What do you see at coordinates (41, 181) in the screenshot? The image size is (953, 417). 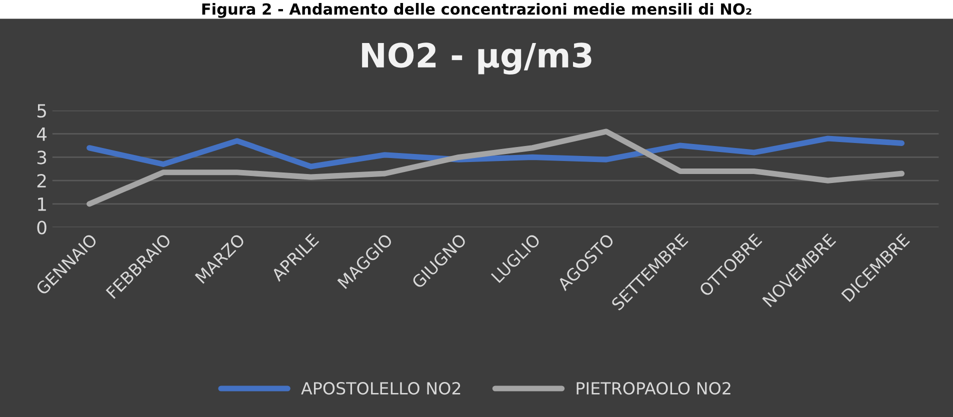 I see `y-tick-label: 2` at bounding box center [41, 181].